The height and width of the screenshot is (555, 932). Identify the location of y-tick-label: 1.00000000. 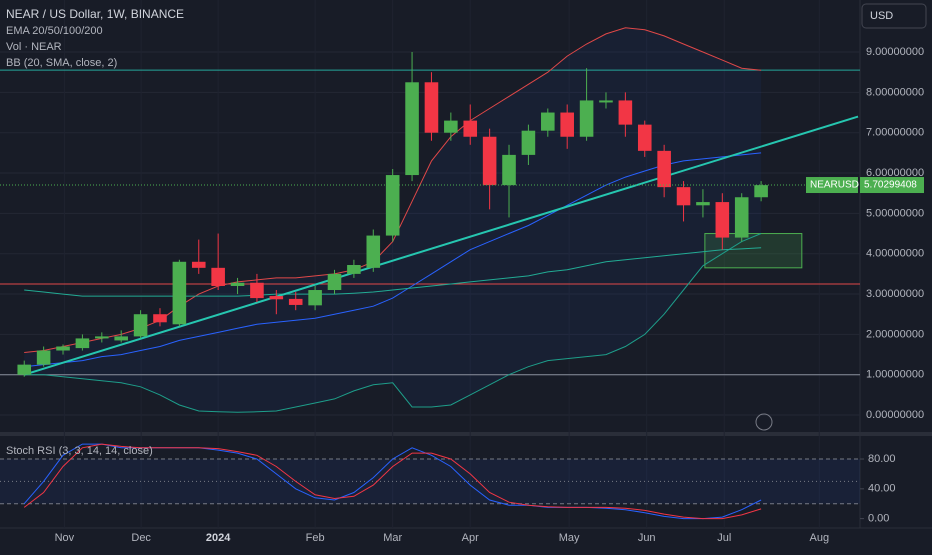
(895, 375).